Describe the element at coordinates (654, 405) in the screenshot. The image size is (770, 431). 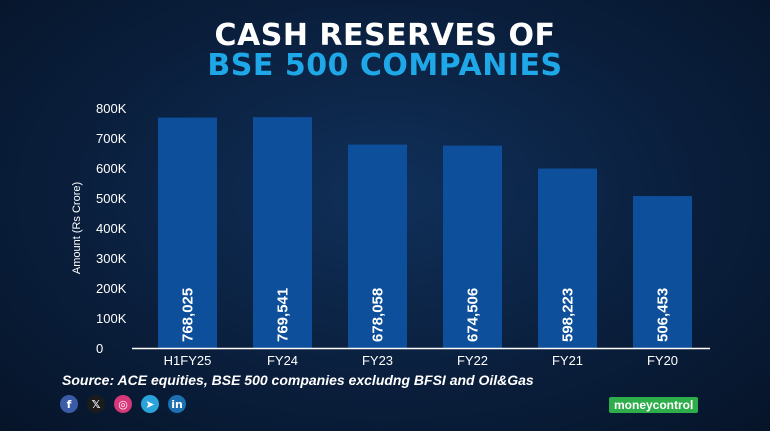
I see `brand-logo: moneycontrol` at that location.